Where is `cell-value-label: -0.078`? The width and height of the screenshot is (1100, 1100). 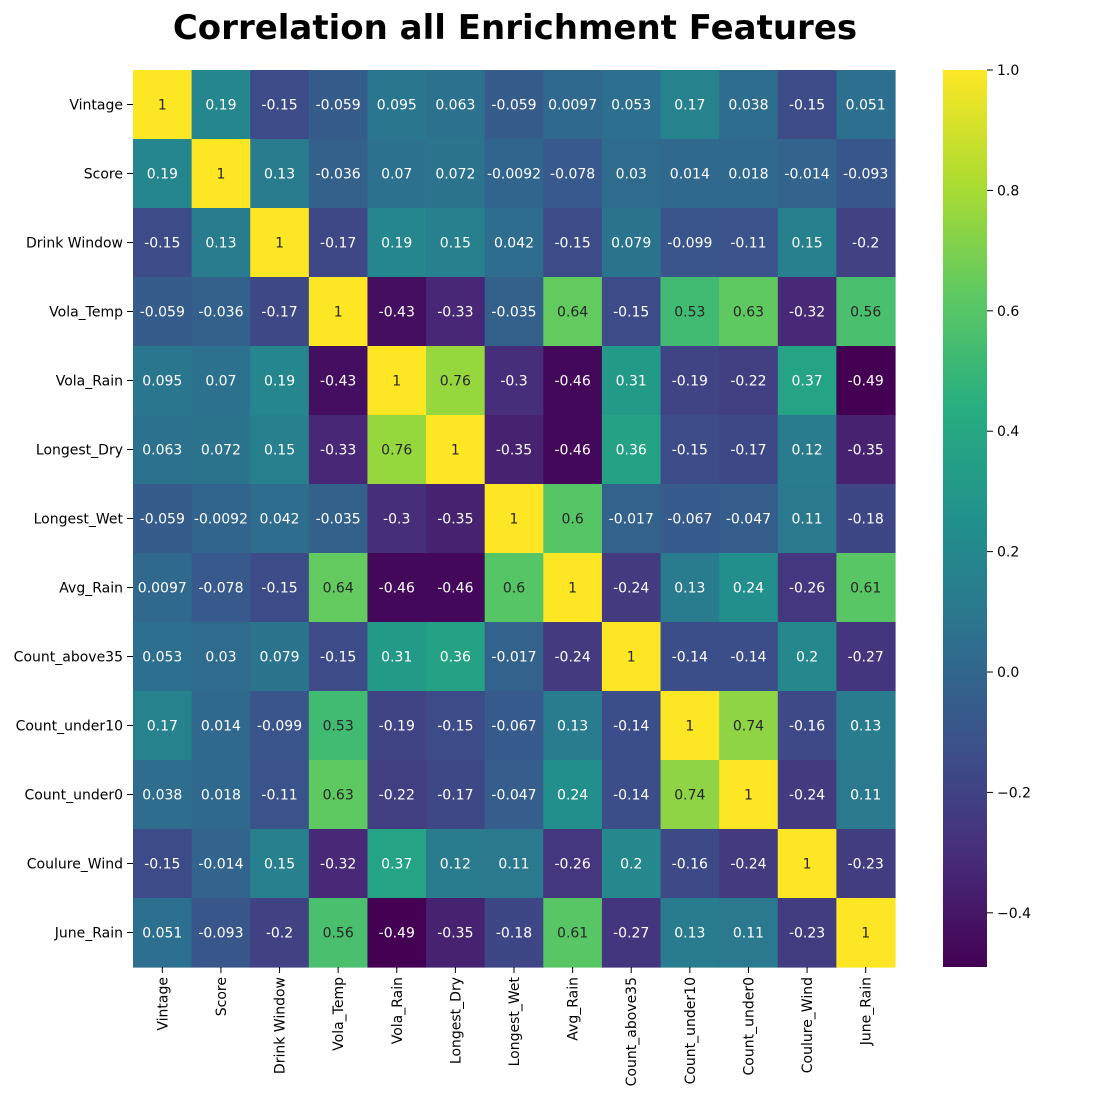
cell-value-label: -0.078 is located at coordinates (572, 175).